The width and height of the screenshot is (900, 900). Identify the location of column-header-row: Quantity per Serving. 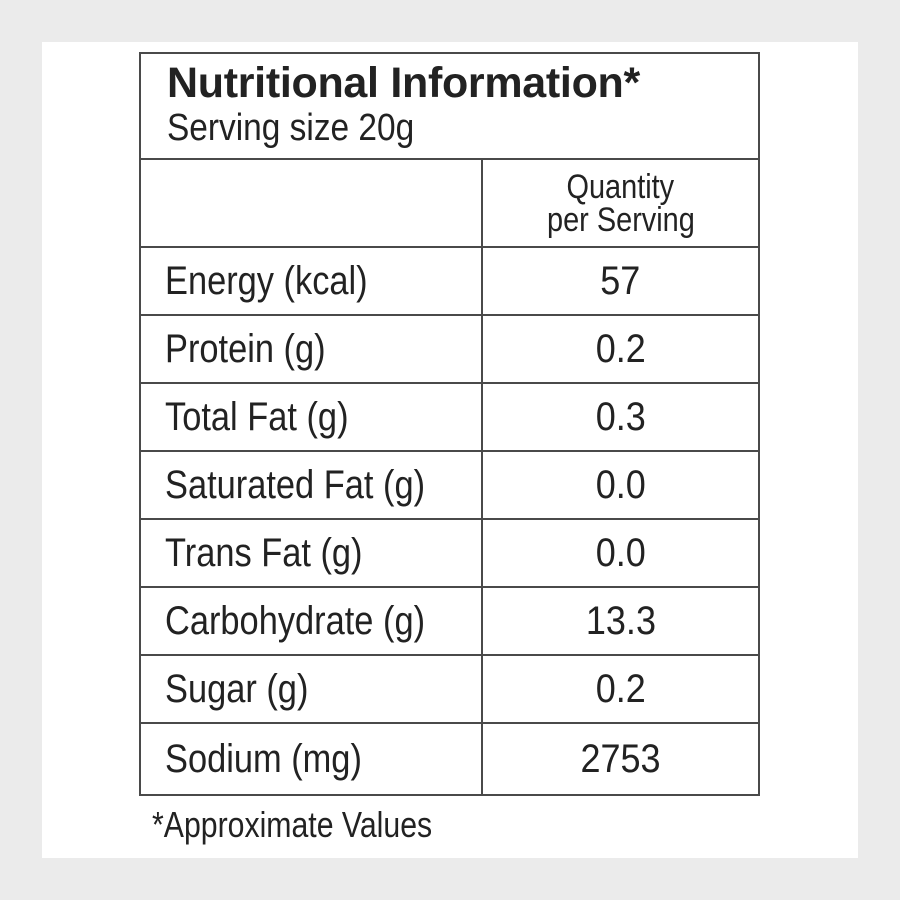
(449, 204).